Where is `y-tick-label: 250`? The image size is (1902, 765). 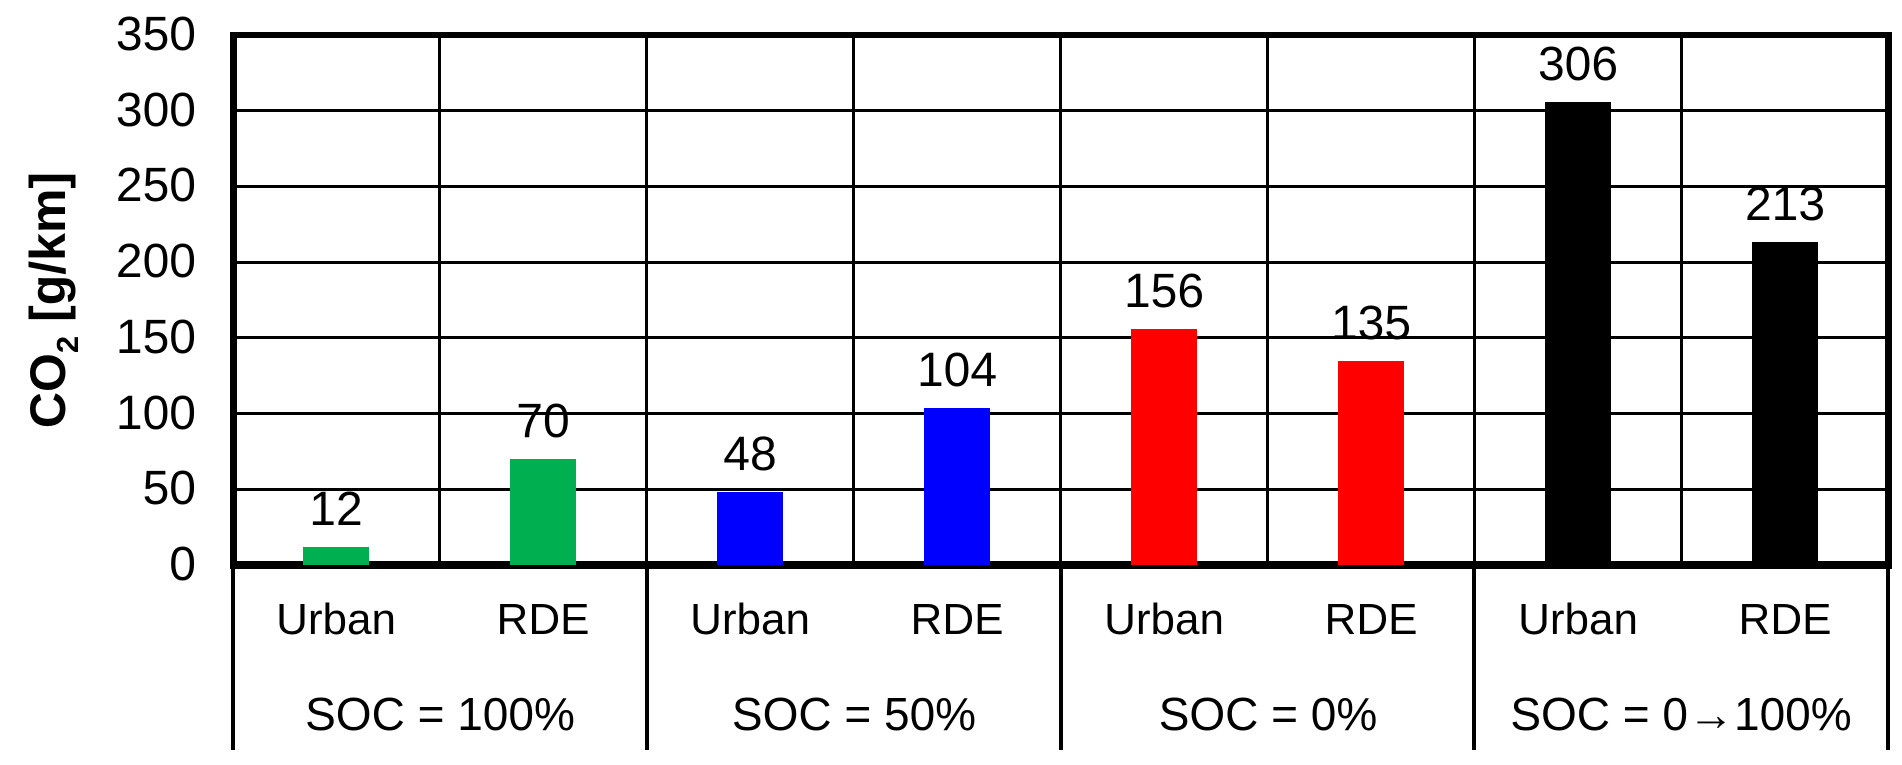 y-tick-label: 250 is located at coordinates (155, 185).